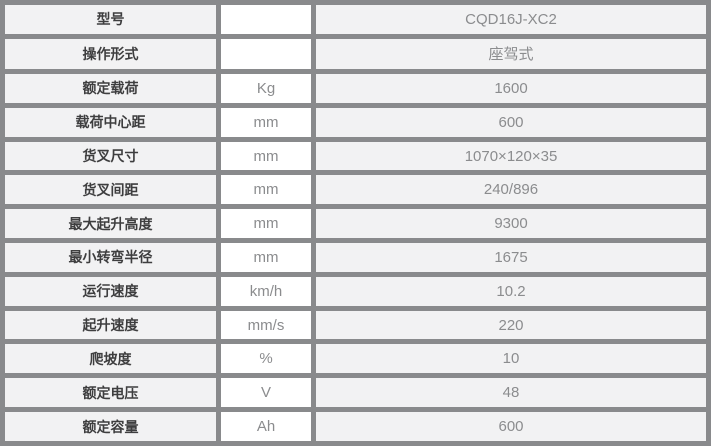 This screenshot has height=446, width=711. I want to click on table-row: 型号 CQD16J-XC2, so click(355, 19).